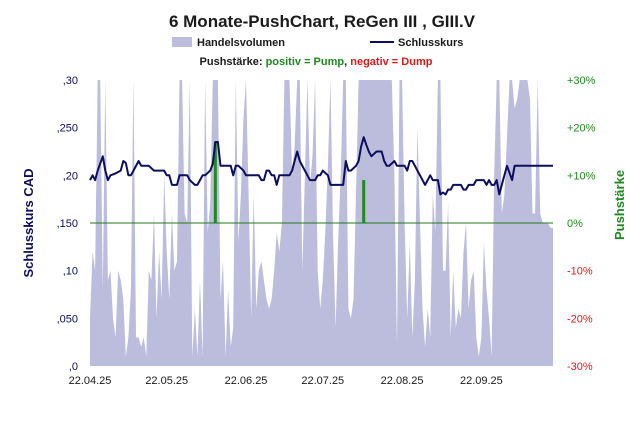 The image size is (638, 428). Describe the element at coordinates (619, 205) in the screenshot. I see `y-axis-right-title: Pushstärke` at that location.